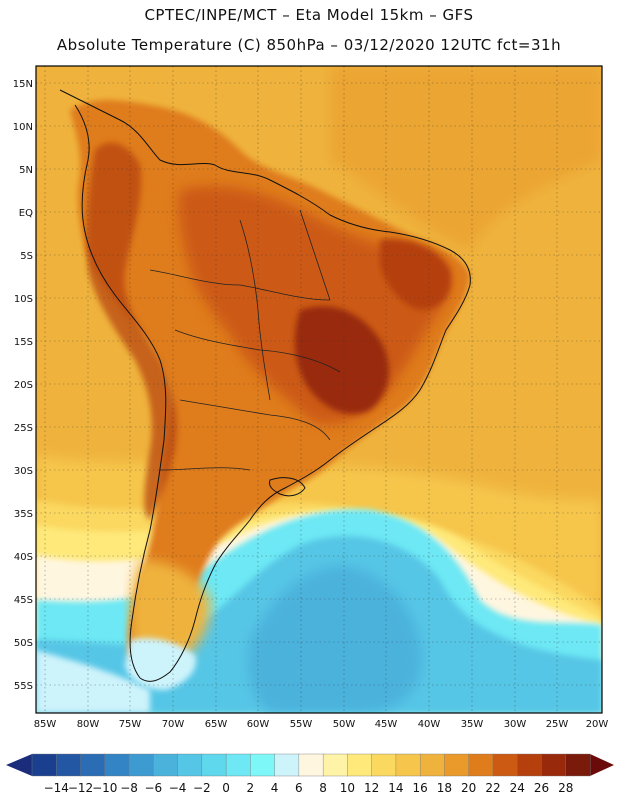  I want to click on lon-label: 40W, so click(429, 724).